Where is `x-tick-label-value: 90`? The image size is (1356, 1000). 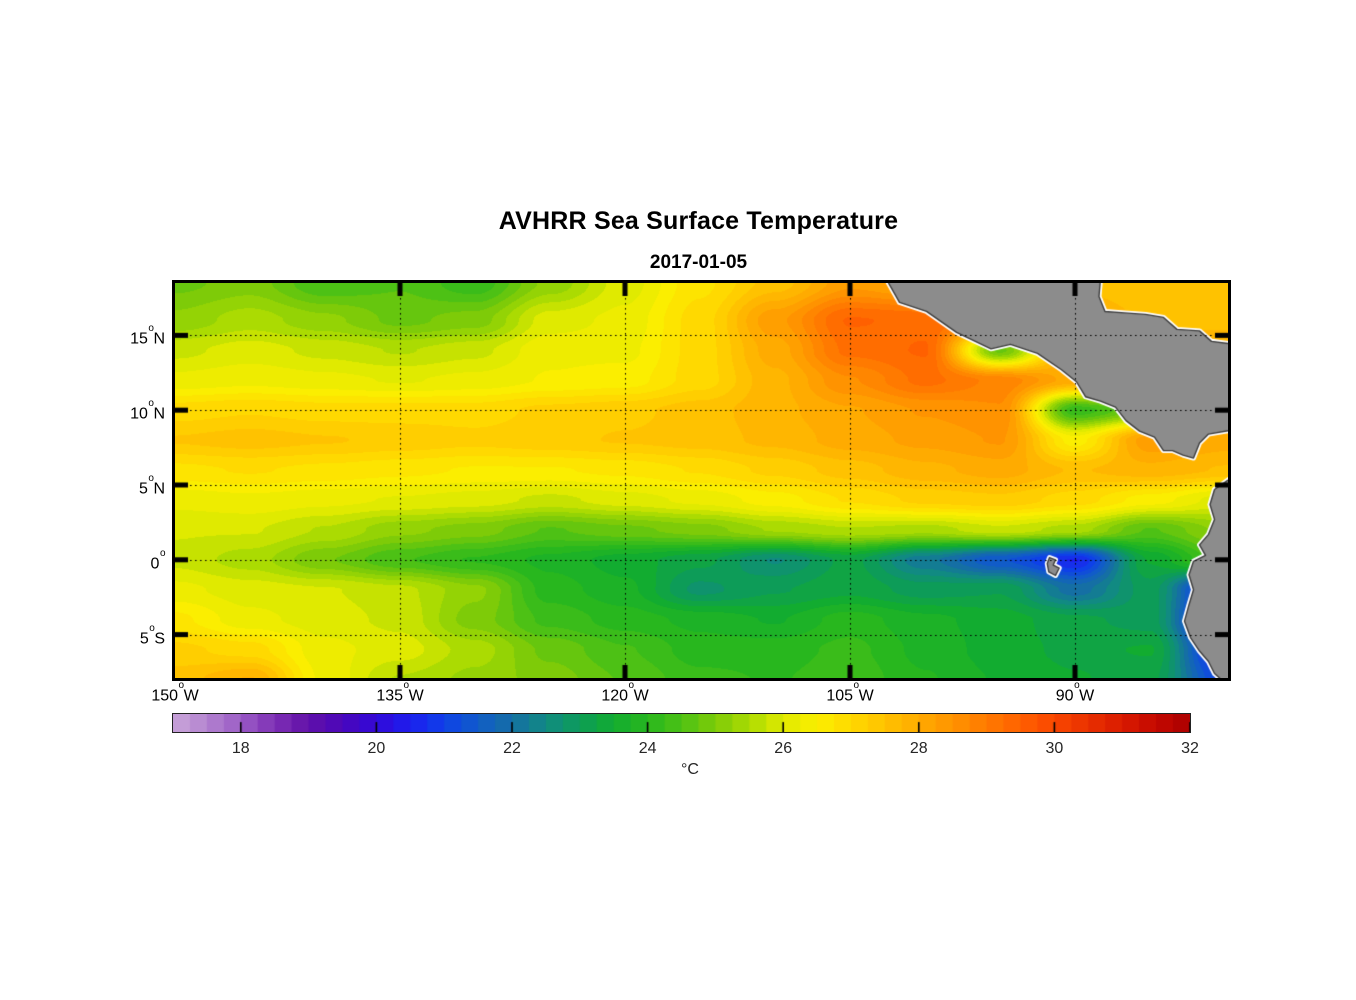
x-tick-label-value: 90 is located at coordinates (1064, 696).